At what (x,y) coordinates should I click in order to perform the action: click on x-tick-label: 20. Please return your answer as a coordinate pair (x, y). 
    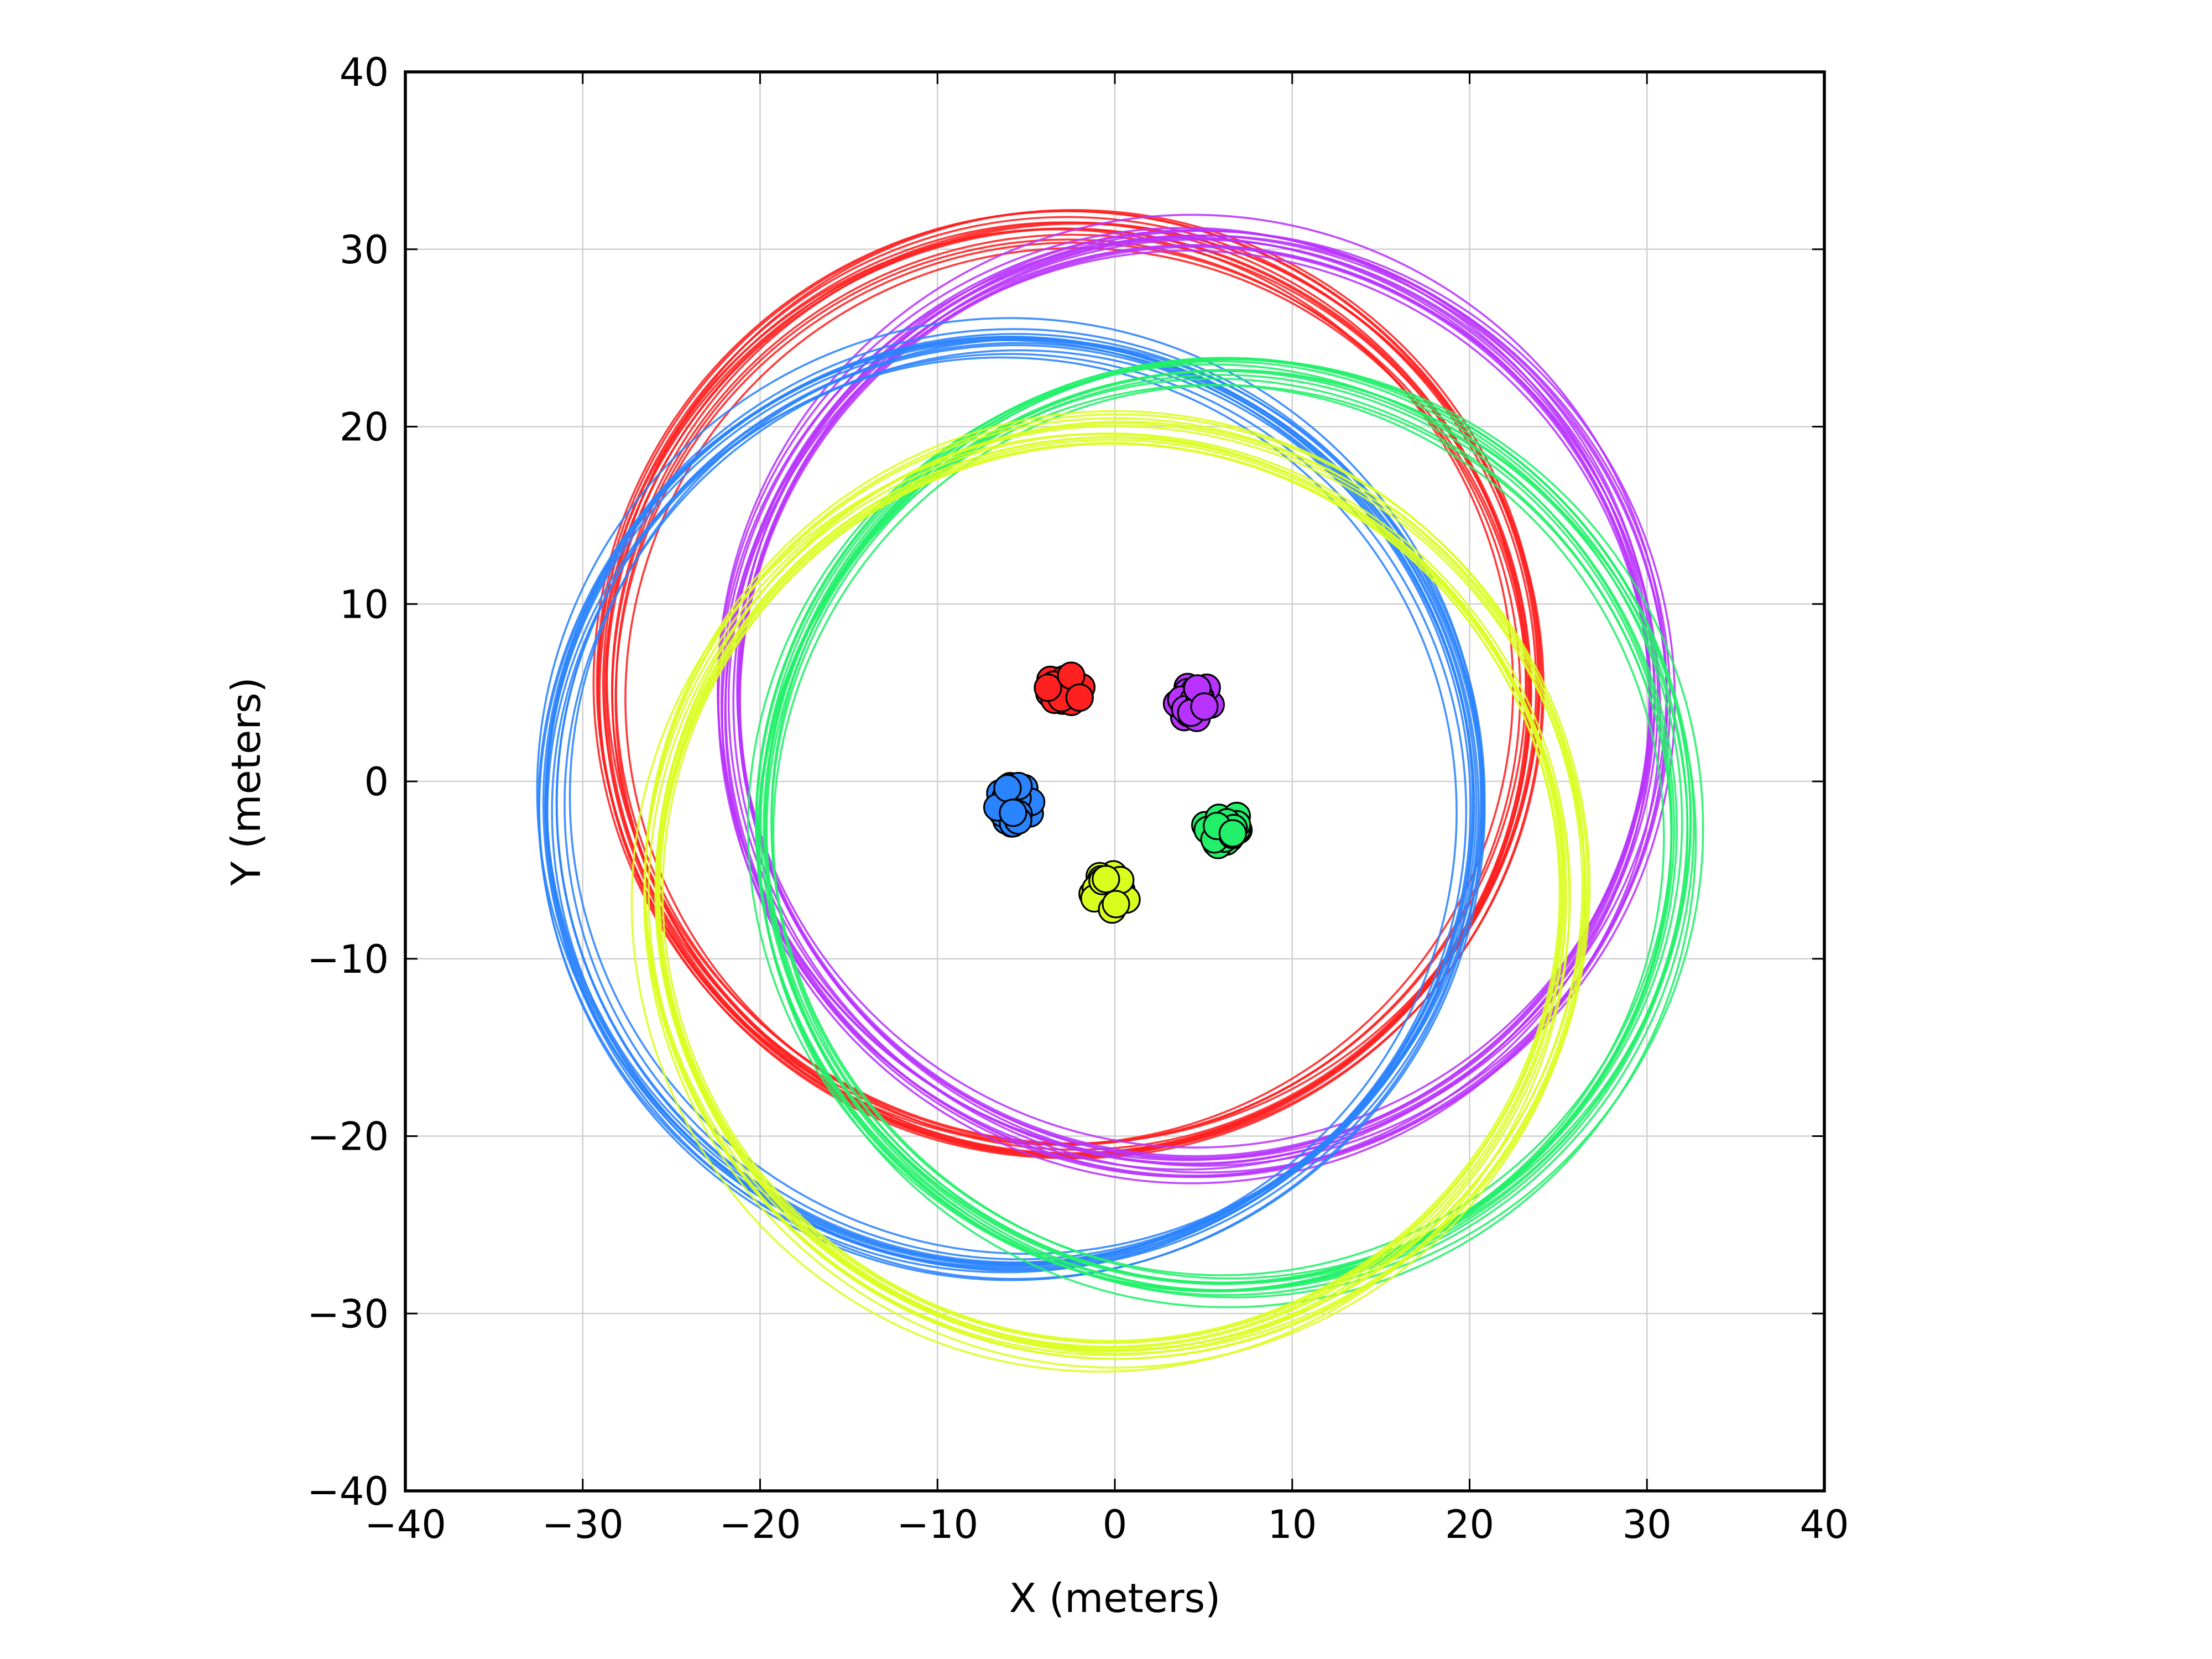
    Looking at the image, I should click on (1469, 1524).